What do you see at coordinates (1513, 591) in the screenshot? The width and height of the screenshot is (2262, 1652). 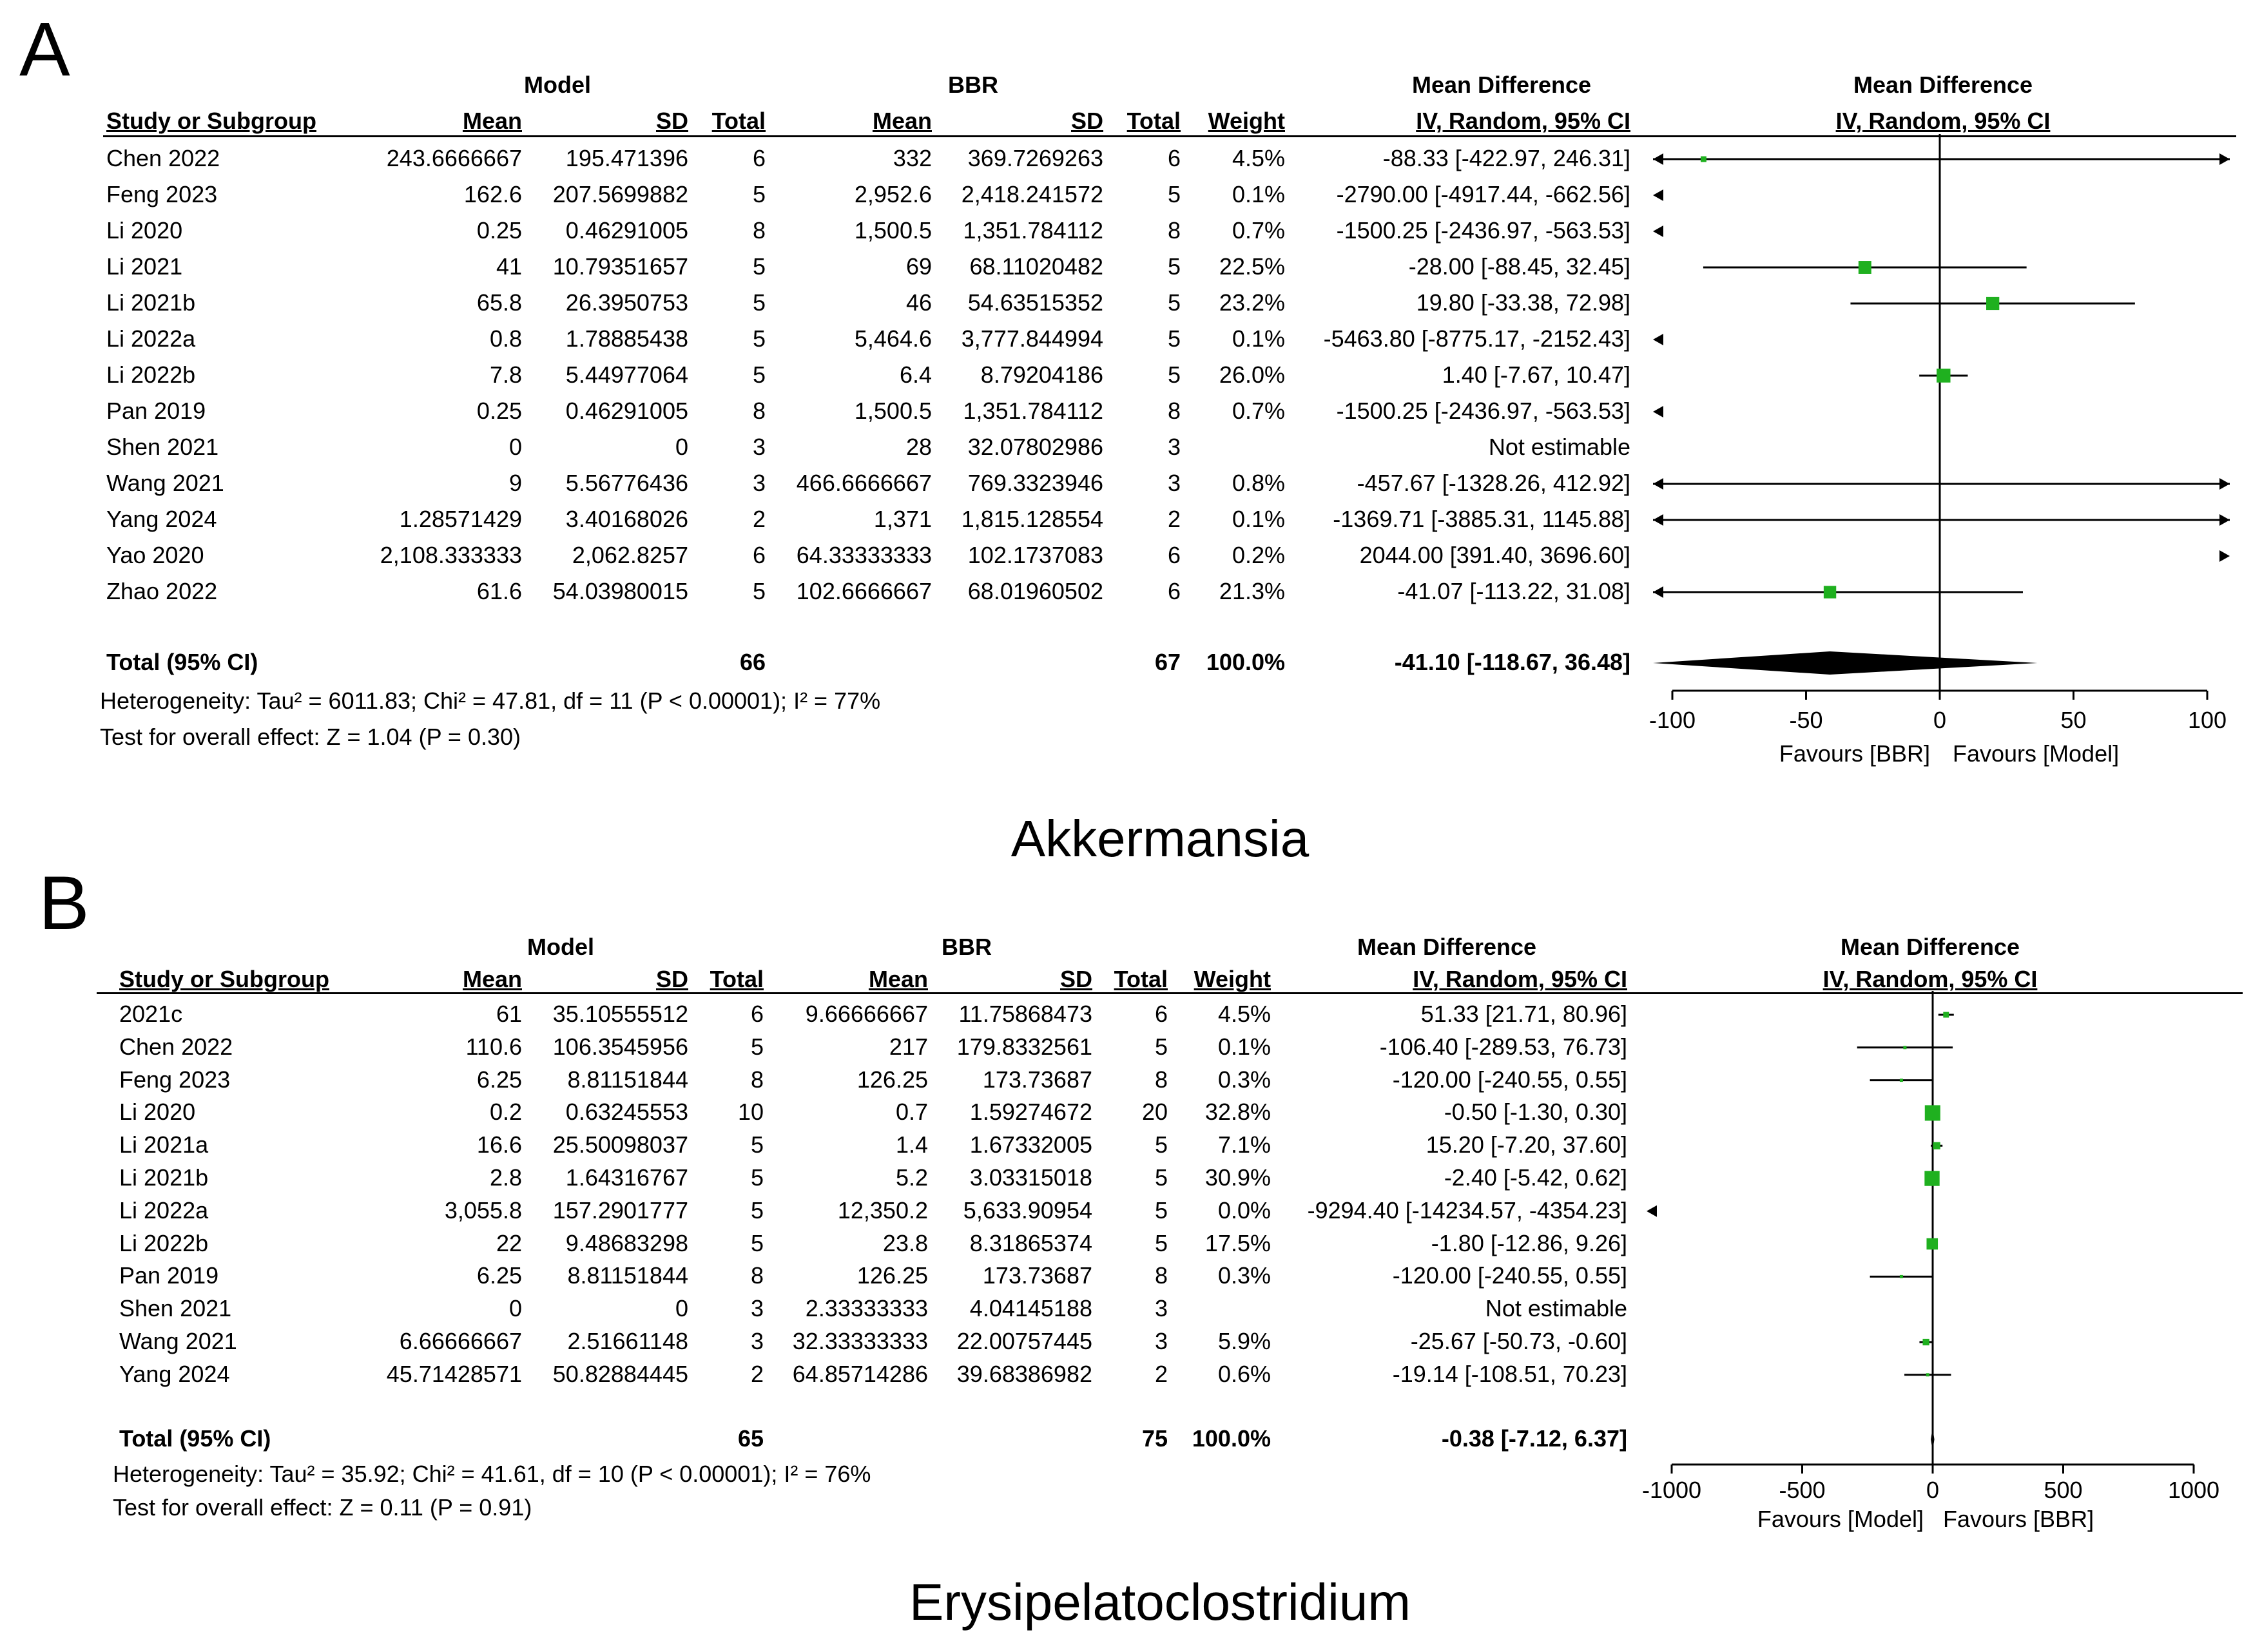 I see `study-md-ci: -41.07 [-113.22, 31.08]` at bounding box center [1513, 591].